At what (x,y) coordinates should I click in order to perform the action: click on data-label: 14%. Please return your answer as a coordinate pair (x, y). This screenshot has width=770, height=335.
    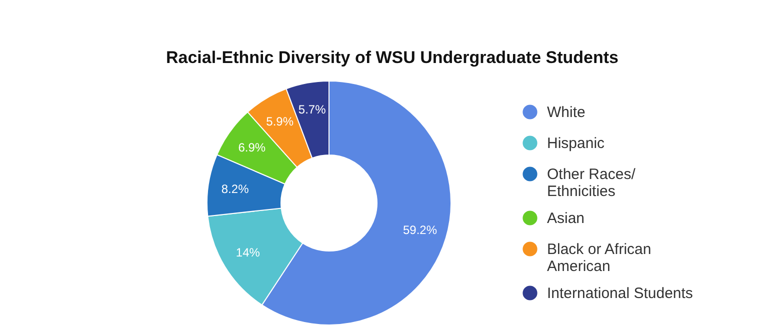
    Looking at the image, I should click on (248, 253).